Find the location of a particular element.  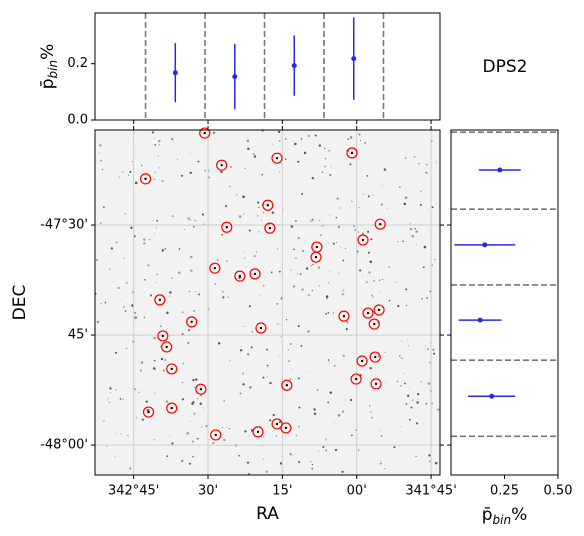

label-suffix: % is located at coordinates (519, 515).